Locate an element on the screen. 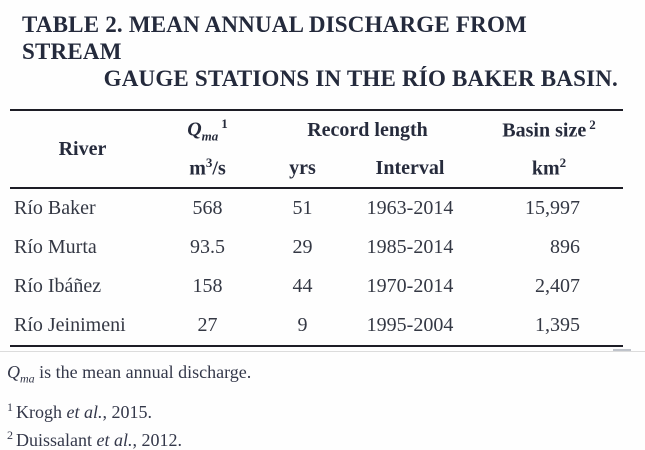 This screenshot has width=645, height=450. footnote-qma-text: is the mean annual discharge. is located at coordinates (143, 372).